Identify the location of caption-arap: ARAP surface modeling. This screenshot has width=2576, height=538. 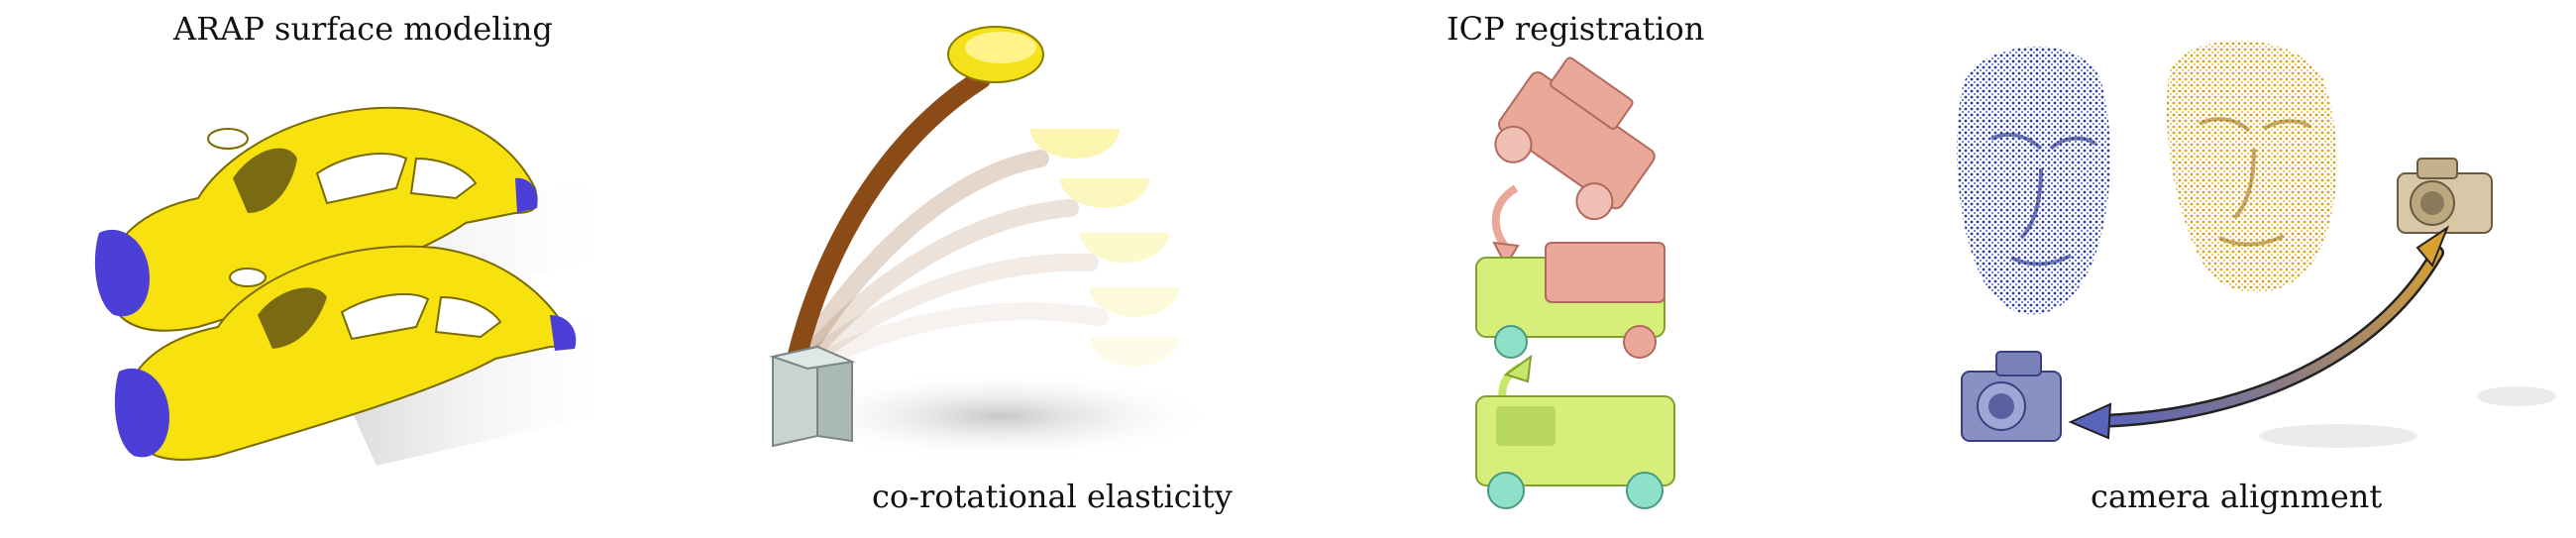
(363, 29).